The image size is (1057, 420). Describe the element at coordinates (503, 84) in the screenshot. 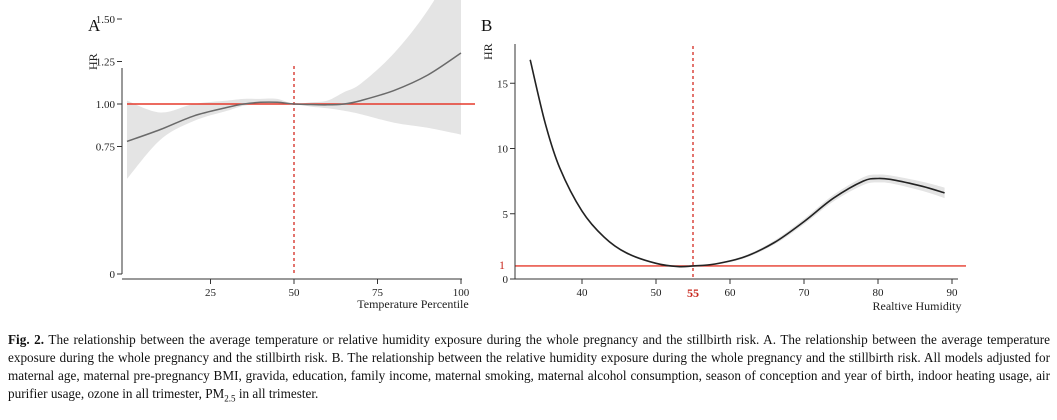

I see `panel-b-y-tick-label: 15` at that location.